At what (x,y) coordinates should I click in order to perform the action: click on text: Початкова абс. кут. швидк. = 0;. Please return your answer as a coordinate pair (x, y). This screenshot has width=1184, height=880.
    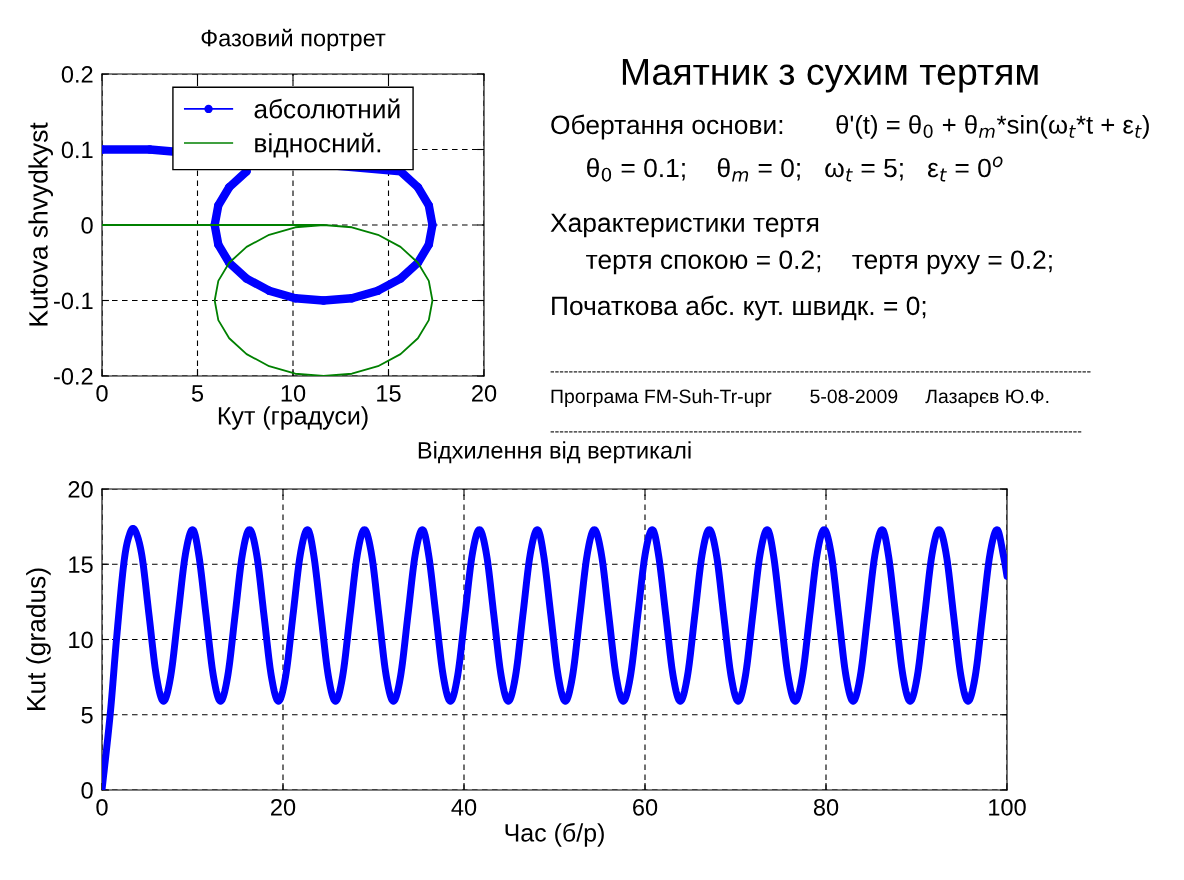
    Looking at the image, I should click on (739, 308).